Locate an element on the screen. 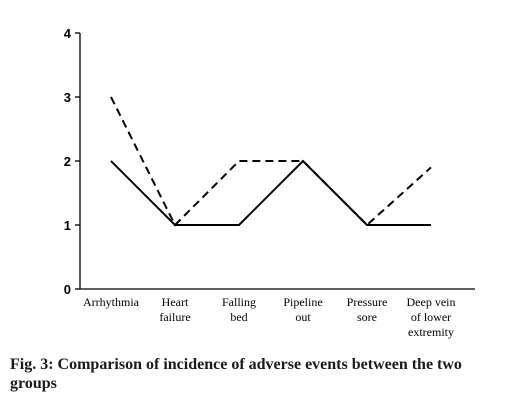 This screenshot has width=515, height=405. x-category-label: Deep vein of lower extremity is located at coordinates (431, 317).